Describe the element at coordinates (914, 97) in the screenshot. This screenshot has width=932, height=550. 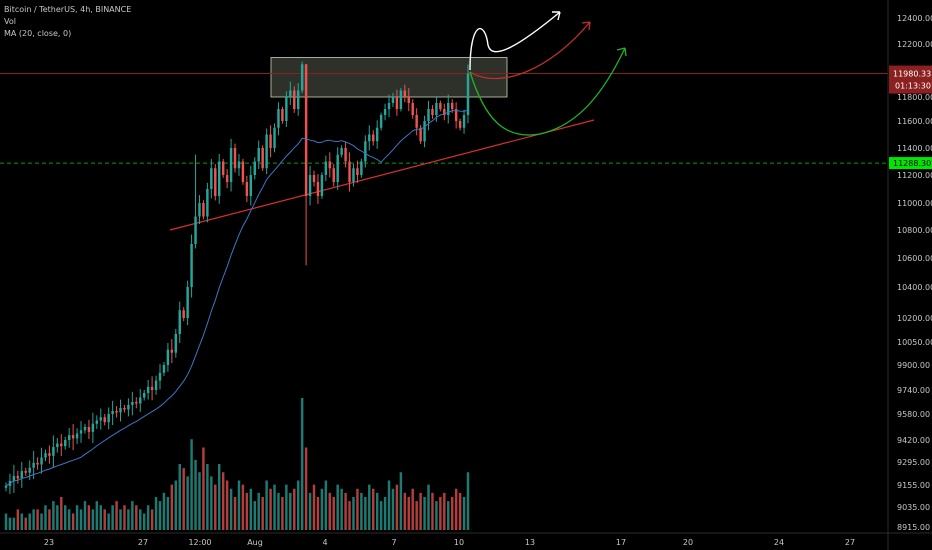
I see `price-tick-label: 11800.00` at that location.